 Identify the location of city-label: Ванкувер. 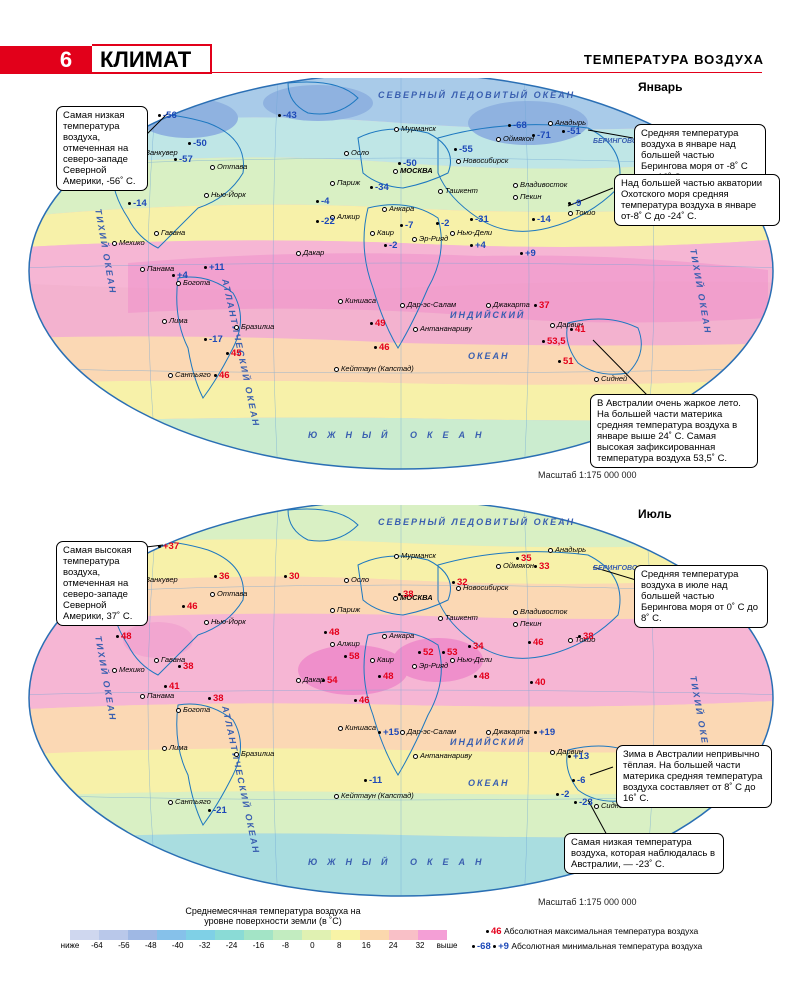
(158, 152).